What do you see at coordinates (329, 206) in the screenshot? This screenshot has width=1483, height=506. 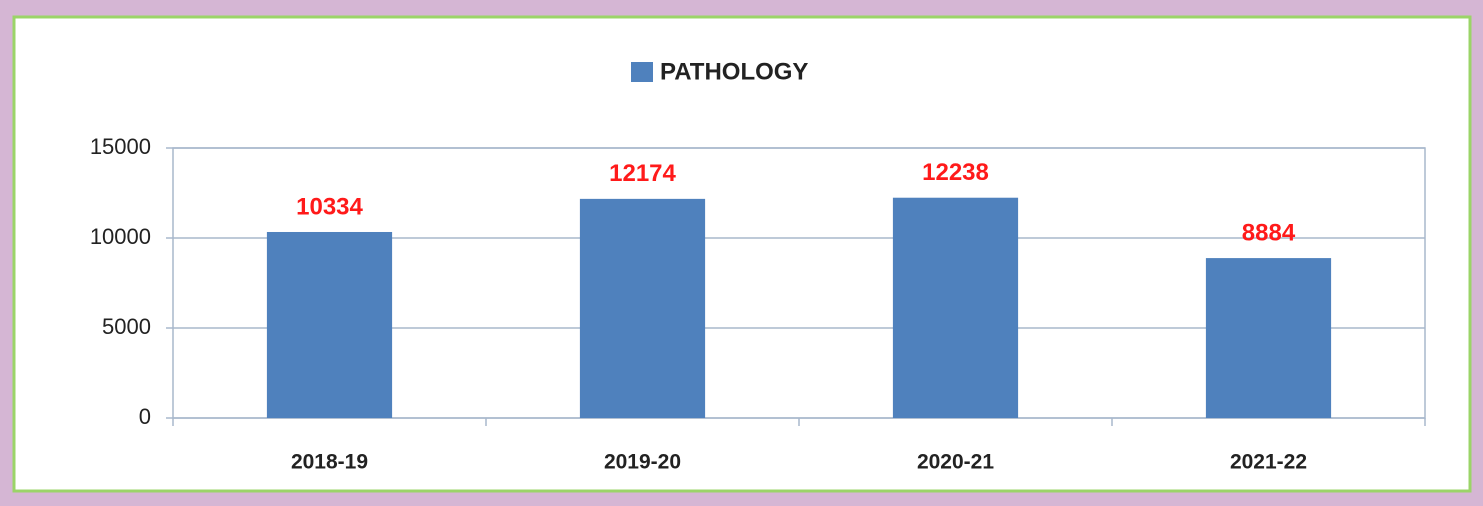 I see `data-label: 10334` at bounding box center [329, 206].